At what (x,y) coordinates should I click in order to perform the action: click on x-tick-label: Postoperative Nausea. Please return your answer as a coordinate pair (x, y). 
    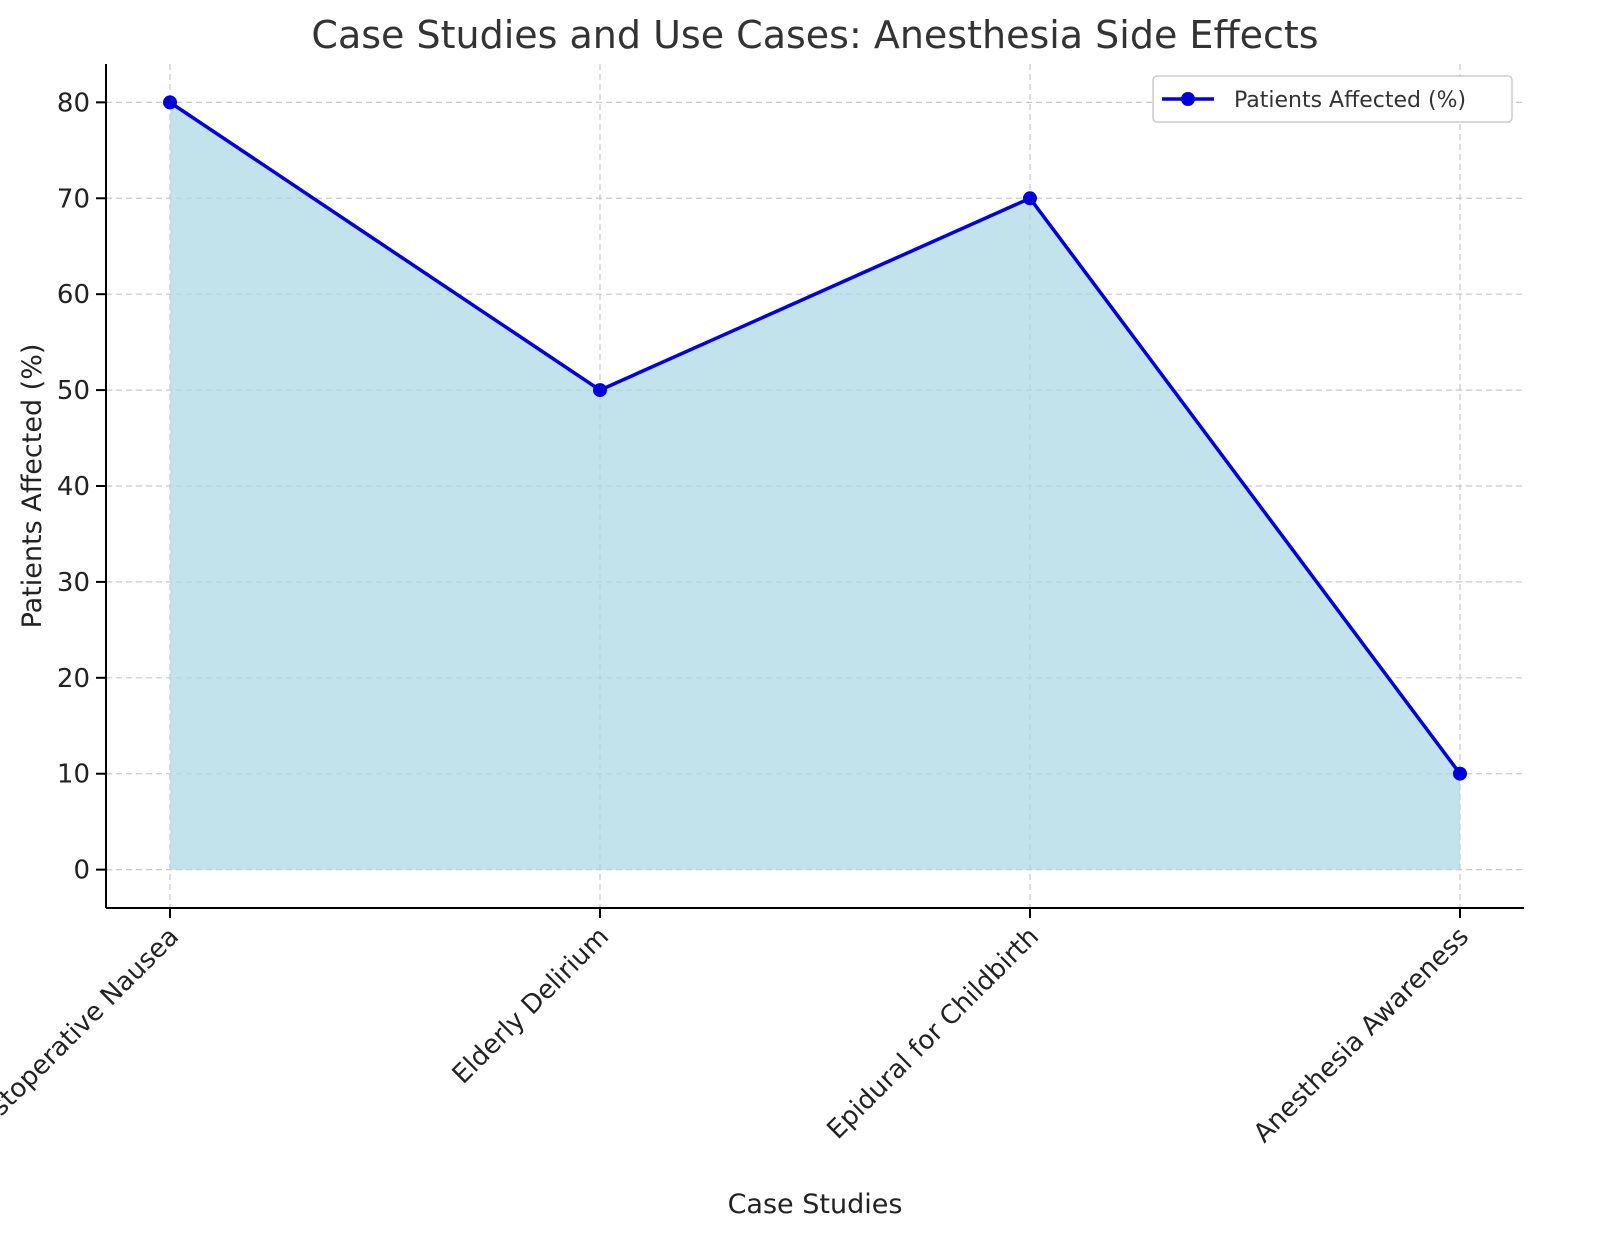
    Looking at the image, I should click on (92, 1033).